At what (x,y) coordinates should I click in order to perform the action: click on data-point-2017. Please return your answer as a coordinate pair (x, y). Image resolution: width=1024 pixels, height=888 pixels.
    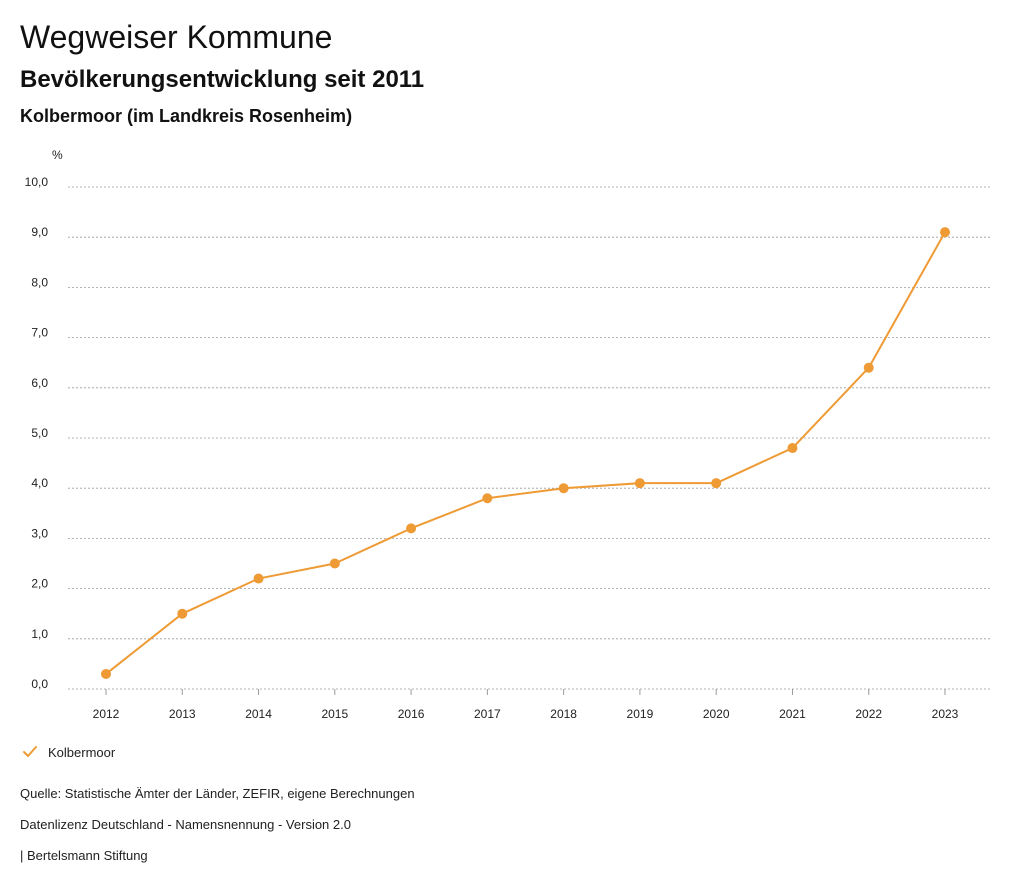
    Looking at the image, I should click on (487, 498).